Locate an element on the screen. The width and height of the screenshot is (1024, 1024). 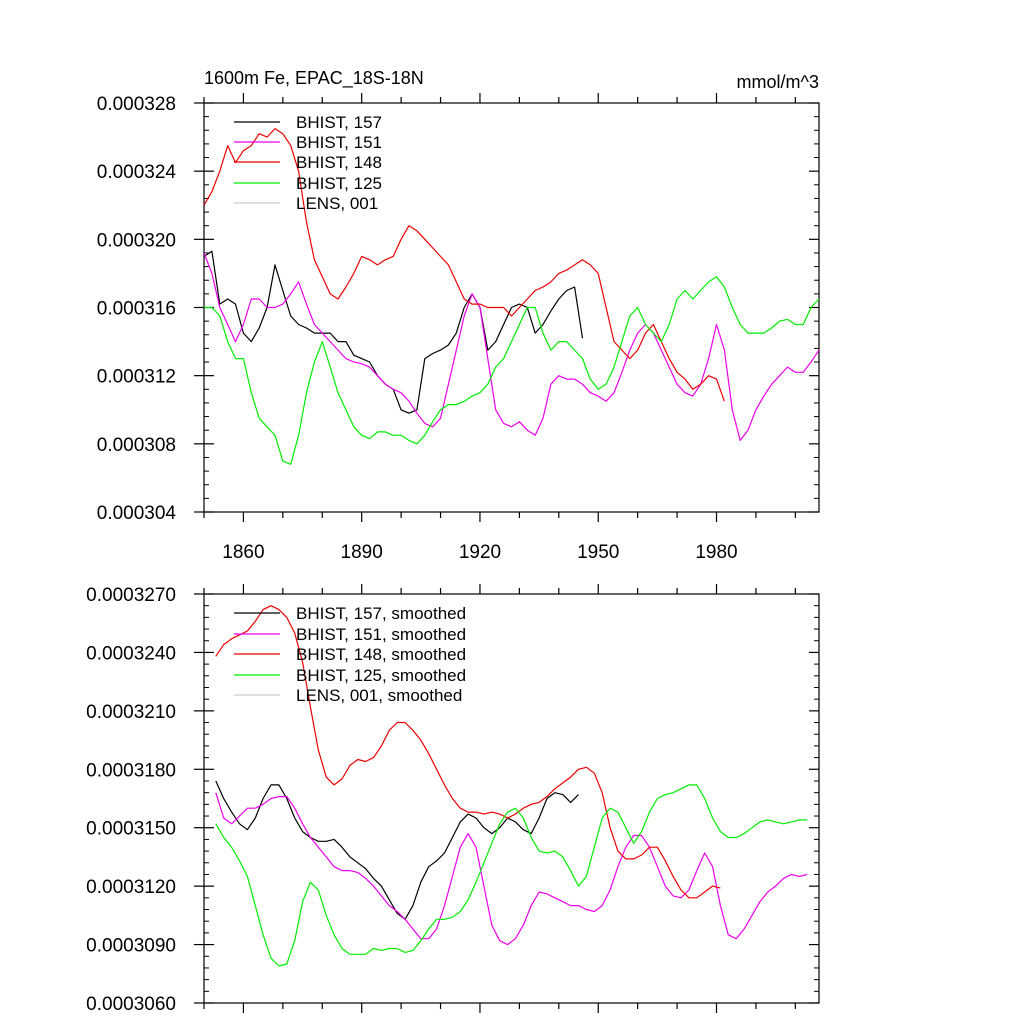
y-tick-label: 0.0003150 is located at coordinates (131, 829).